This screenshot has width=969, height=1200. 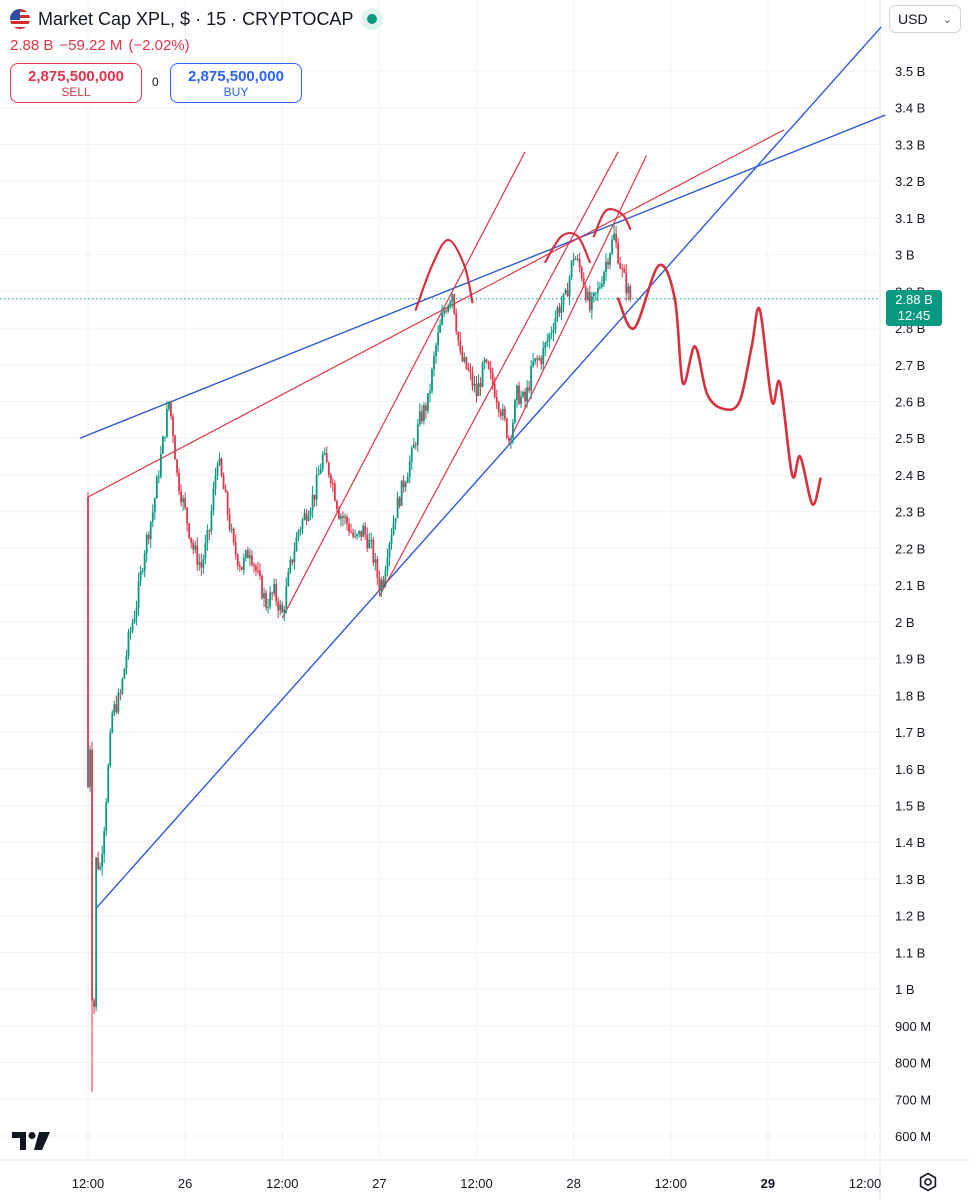 What do you see at coordinates (76, 83) in the screenshot?
I see `sell-button: 2,875,500,000 SELL` at bounding box center [76, 83].